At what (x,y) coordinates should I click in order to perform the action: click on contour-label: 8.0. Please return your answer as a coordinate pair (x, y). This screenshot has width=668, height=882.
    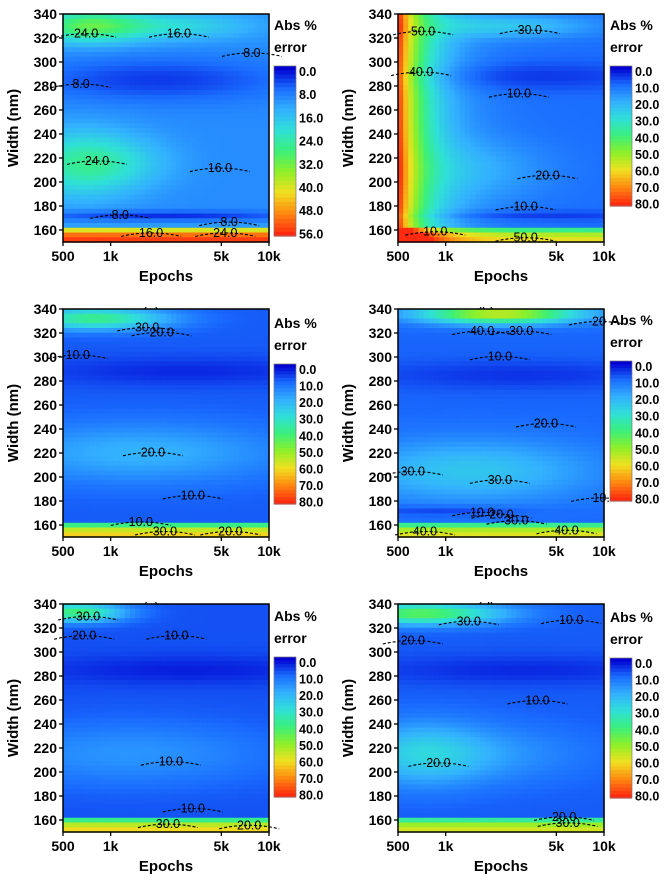
    Looking at the image, I should click on (228, 222).